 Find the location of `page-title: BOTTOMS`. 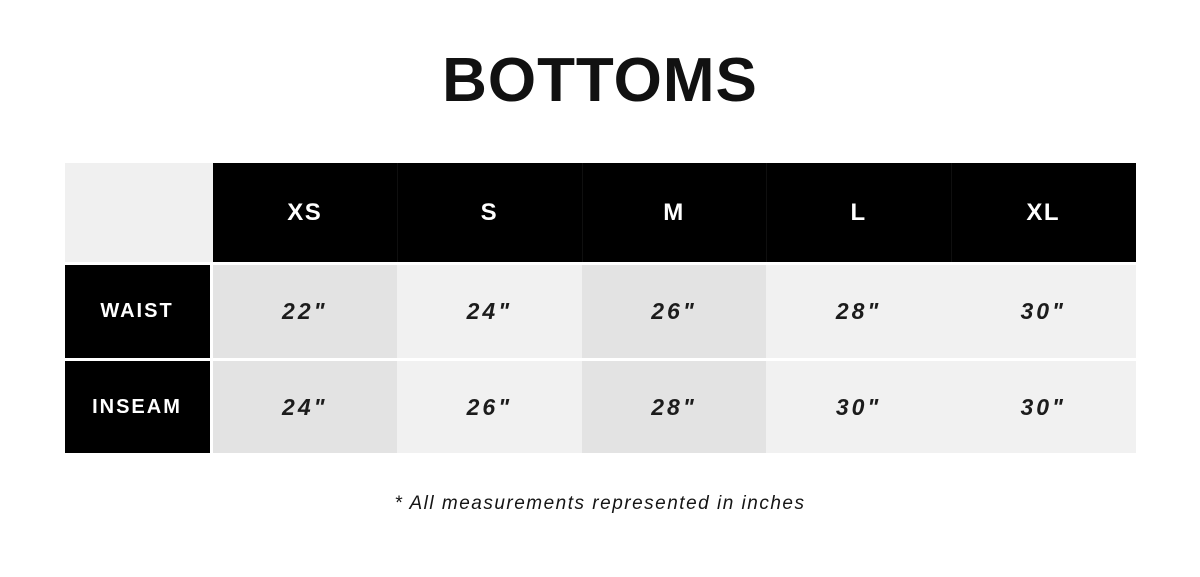

page-title: BOTTOMS is located at coordinates (600, 80).